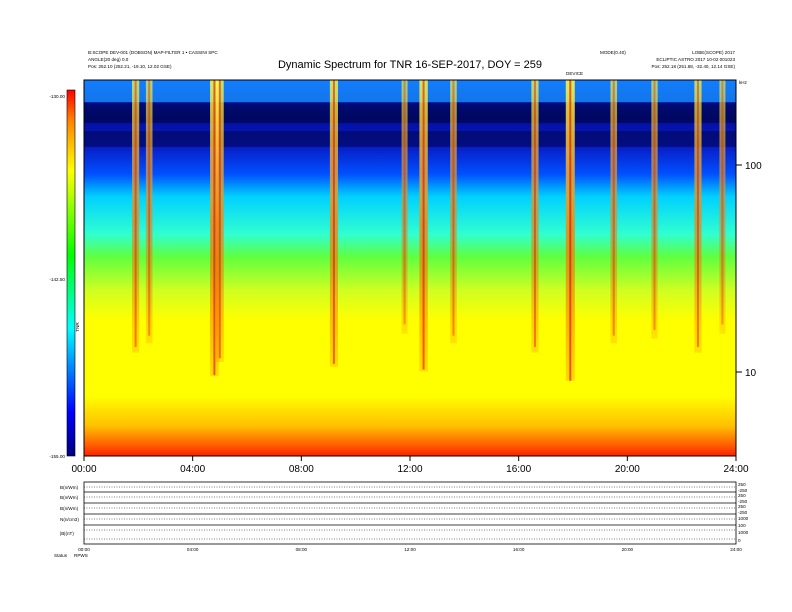 This screenshot has height=612, width=792. Describe the element at coordinates (192, 469) in the screenshot. I see `x-tick-label: 04:00` at that location.